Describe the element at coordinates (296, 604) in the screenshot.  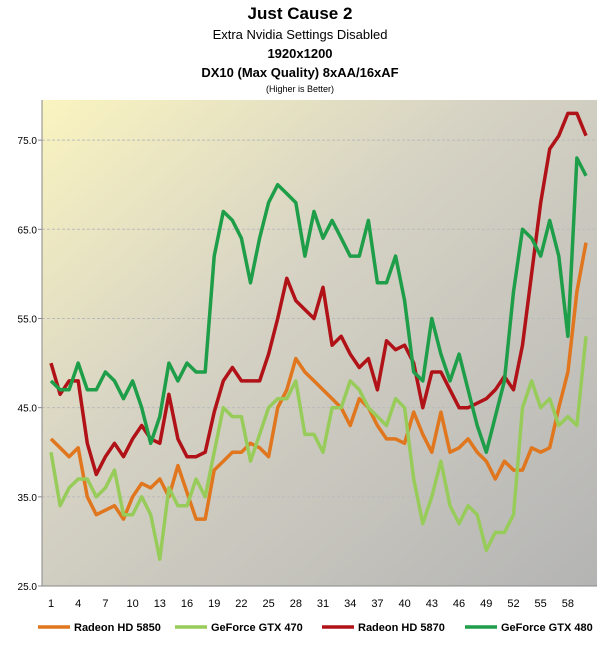
I see `x-tick-label: 28` at that location.